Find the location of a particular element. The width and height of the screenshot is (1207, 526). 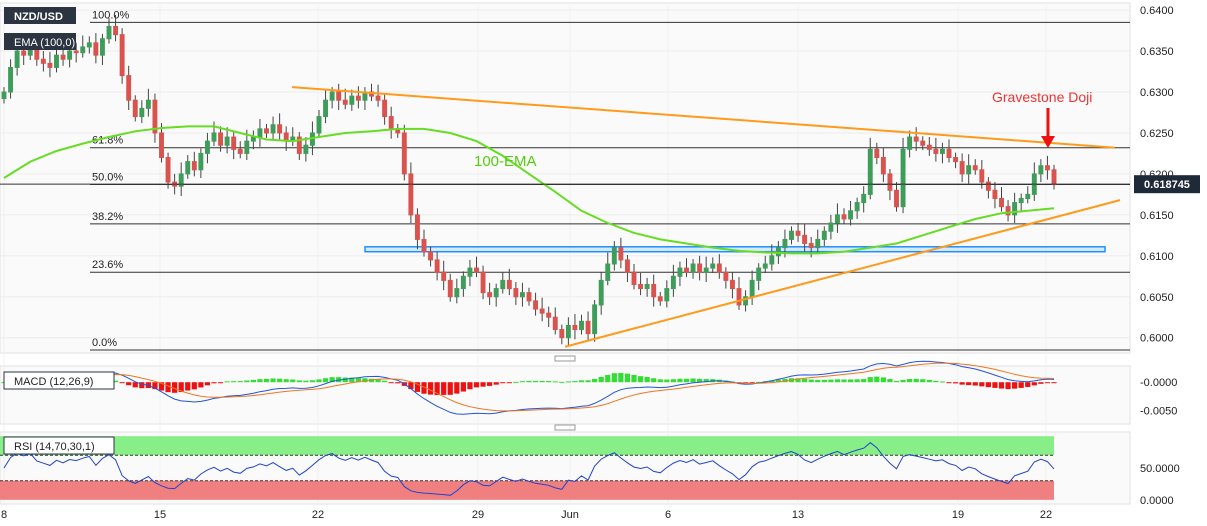

price-tick-label: 0.6000 is located at coordinates (1157, 339).